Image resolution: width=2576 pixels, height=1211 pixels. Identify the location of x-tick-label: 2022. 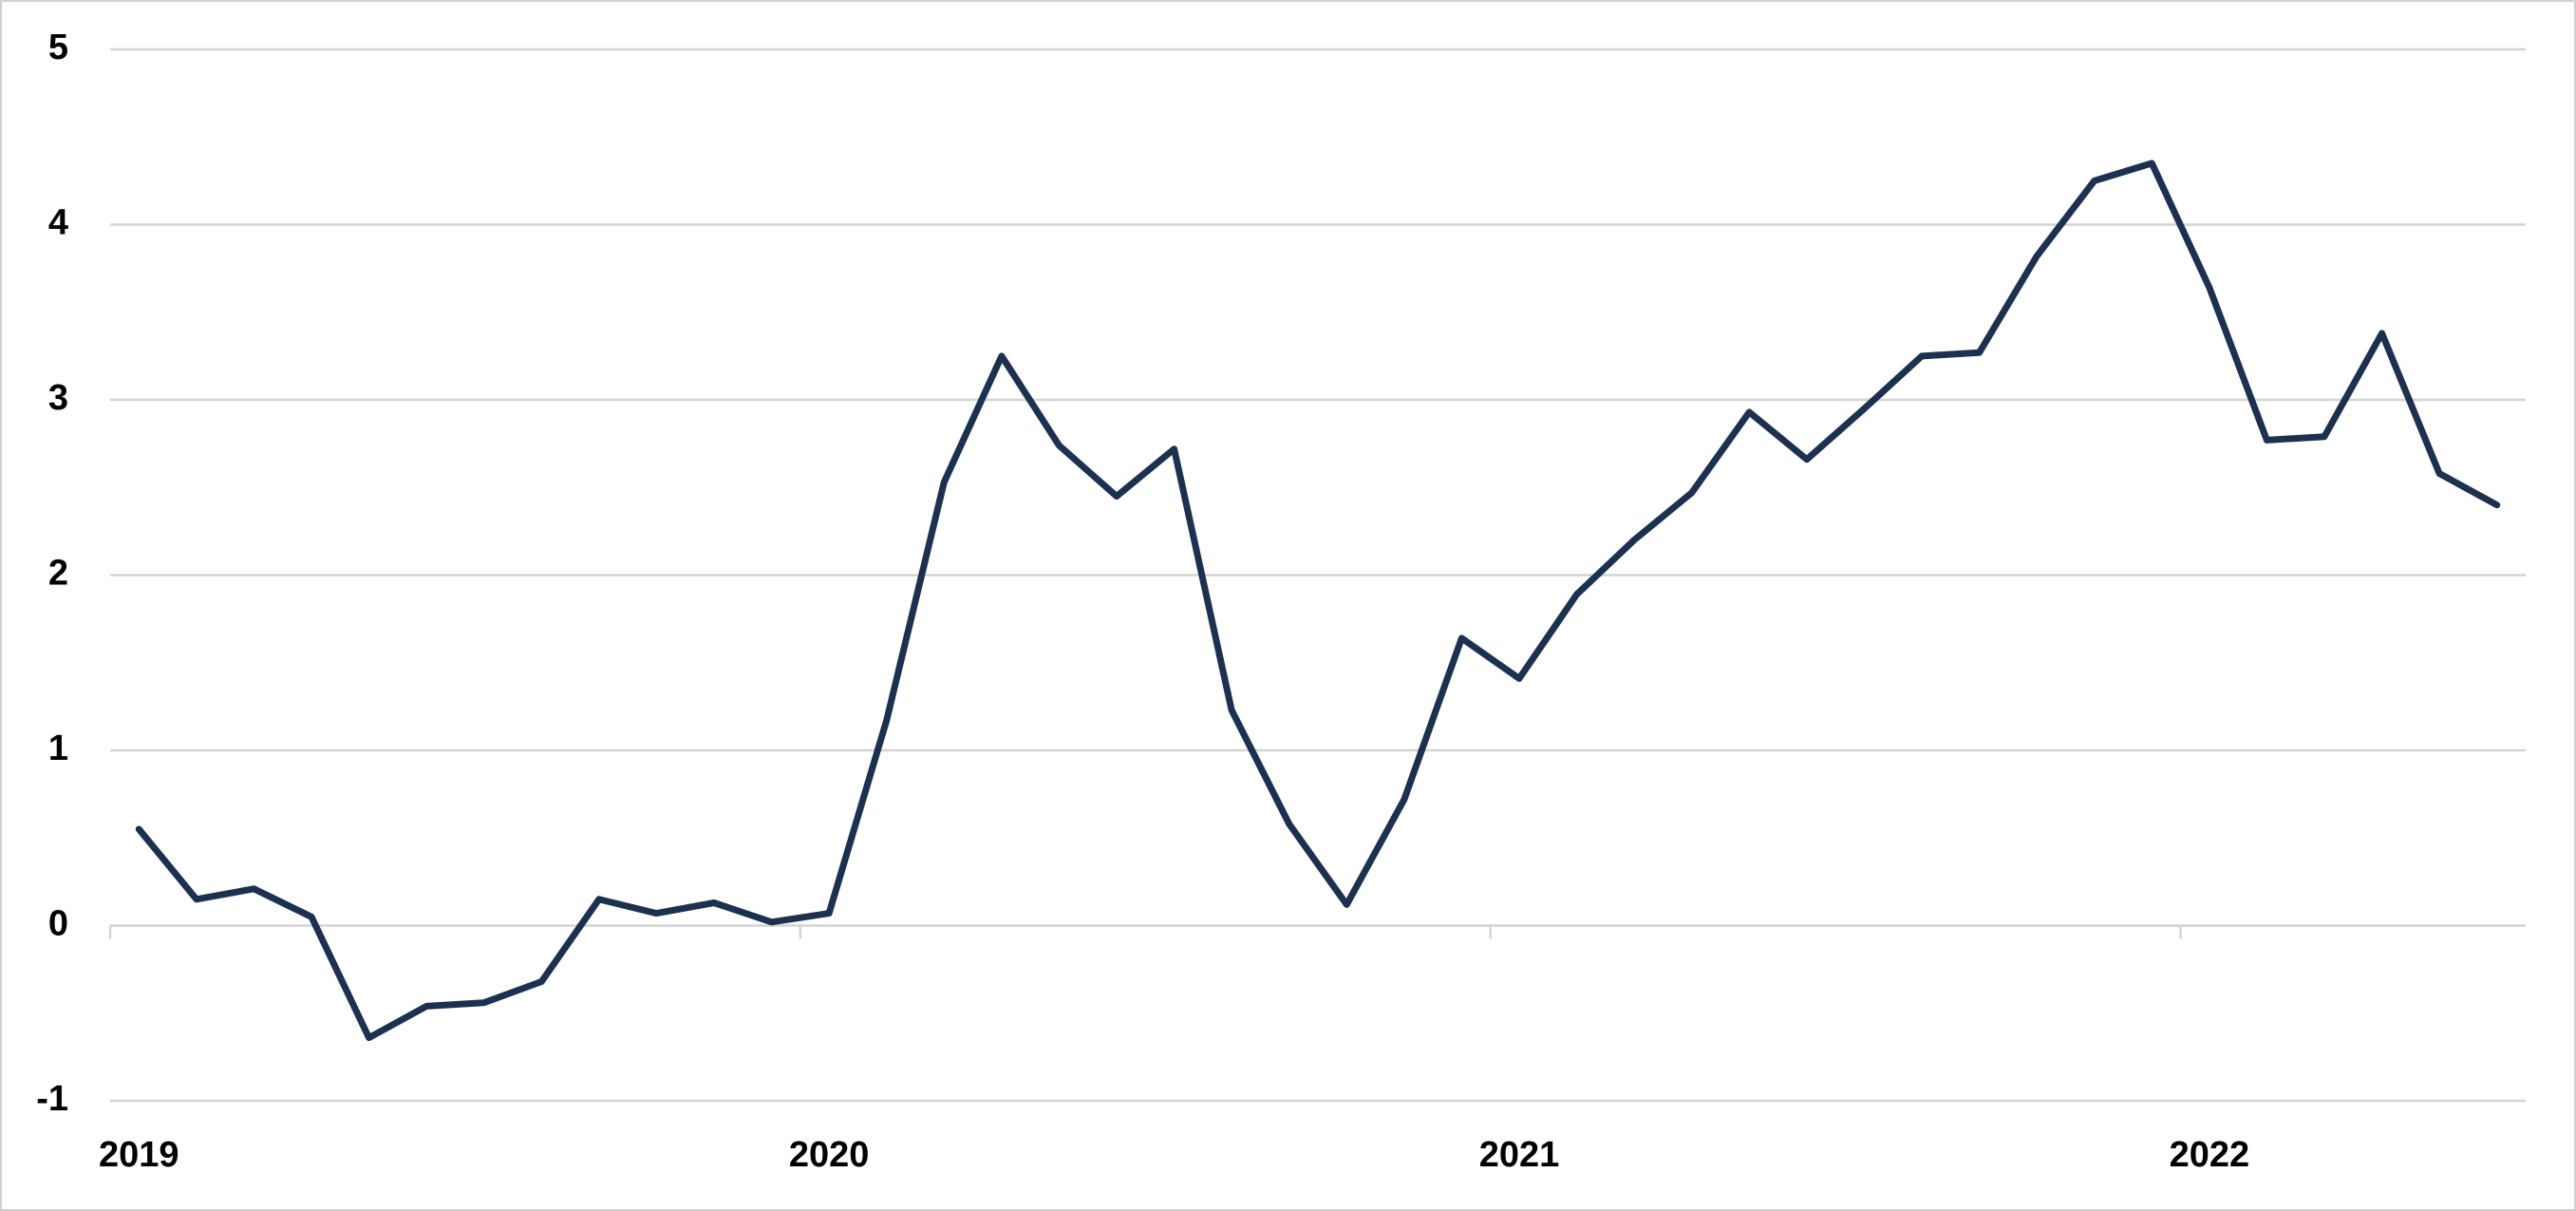
(2210, 1155).